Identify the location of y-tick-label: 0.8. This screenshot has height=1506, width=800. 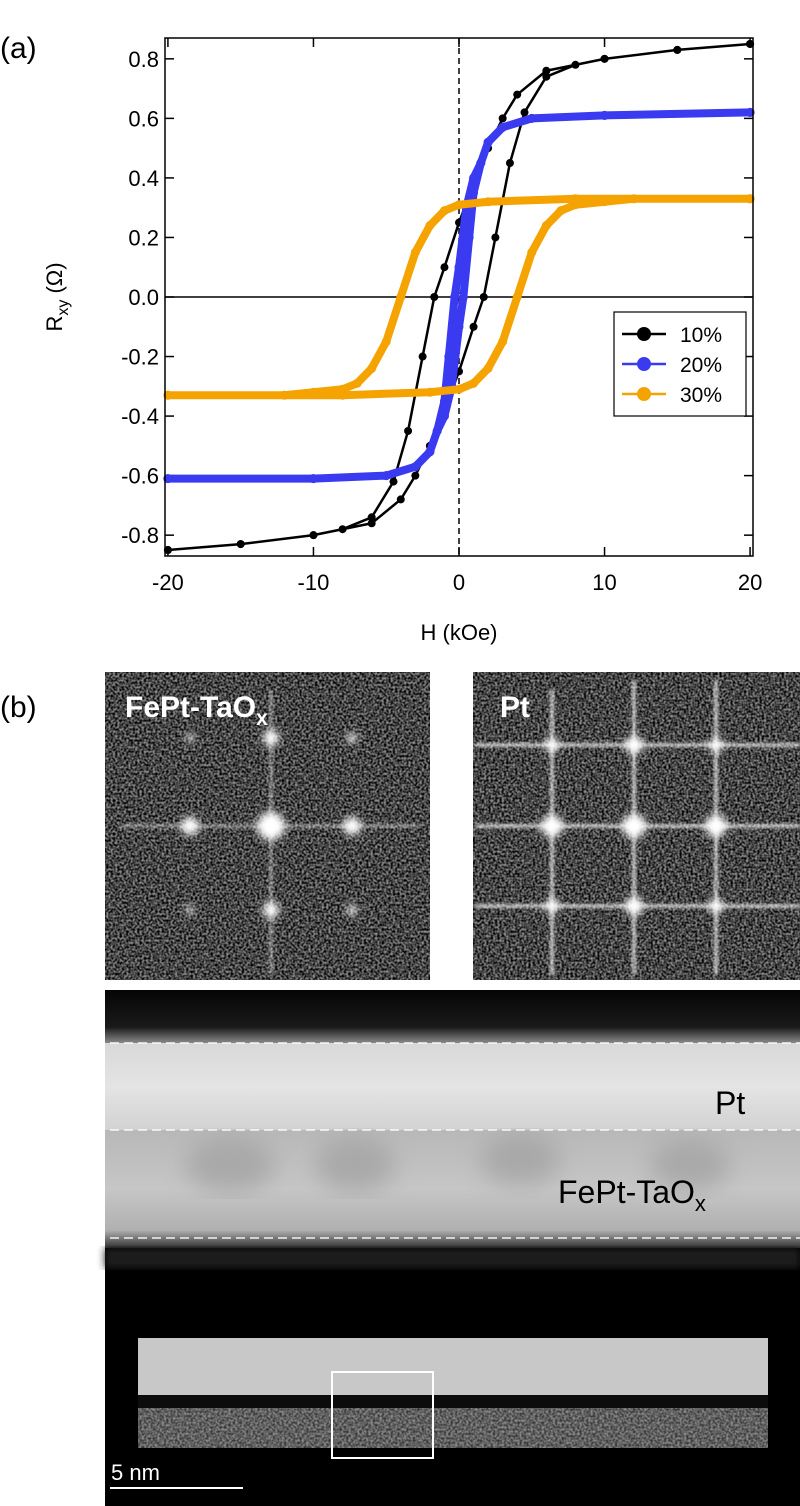
(143, 59).